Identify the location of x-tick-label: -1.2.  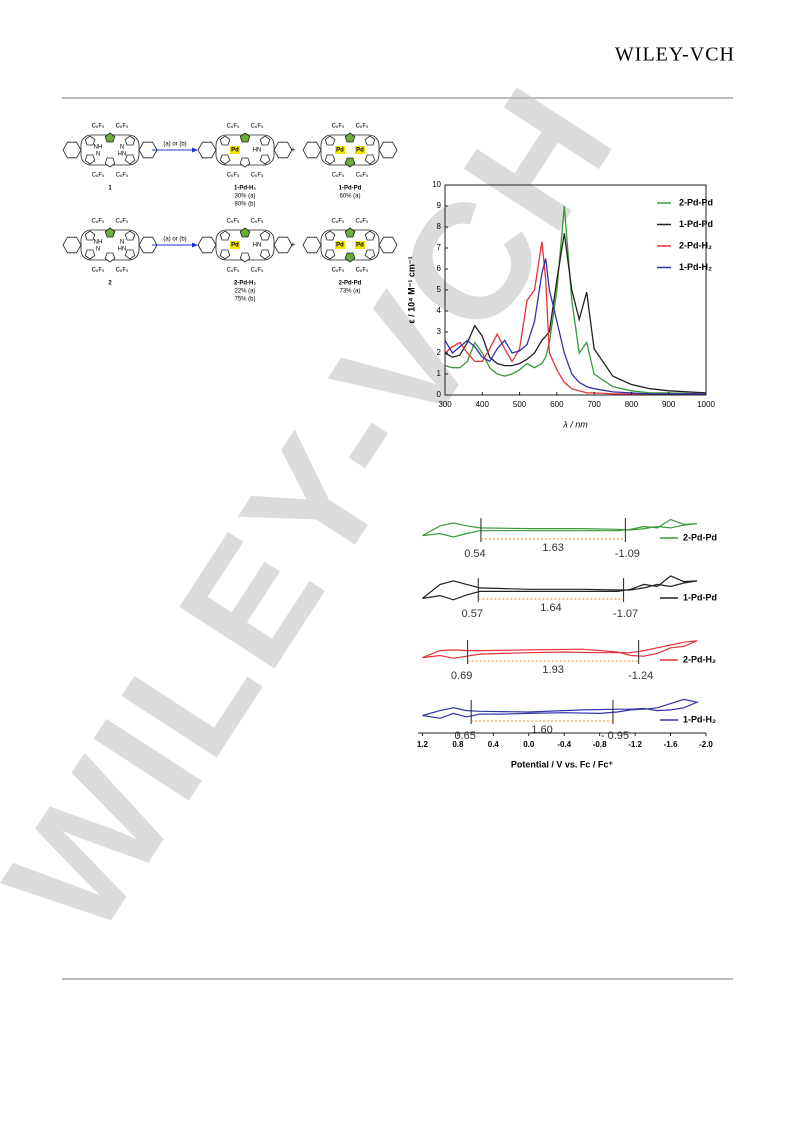
(635, 744).